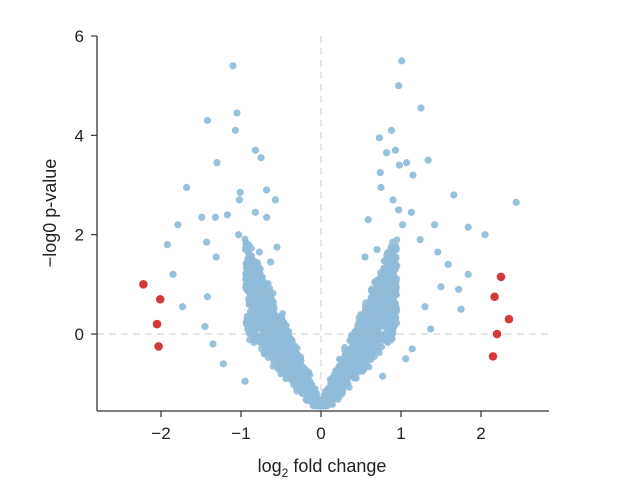 Image resolution: width=639 pixels, height=494 pixels. What do you see at coordinates (480, 433) in the screenshot?
I see `x-tick-label: 2` at bounding box center [480, 433].